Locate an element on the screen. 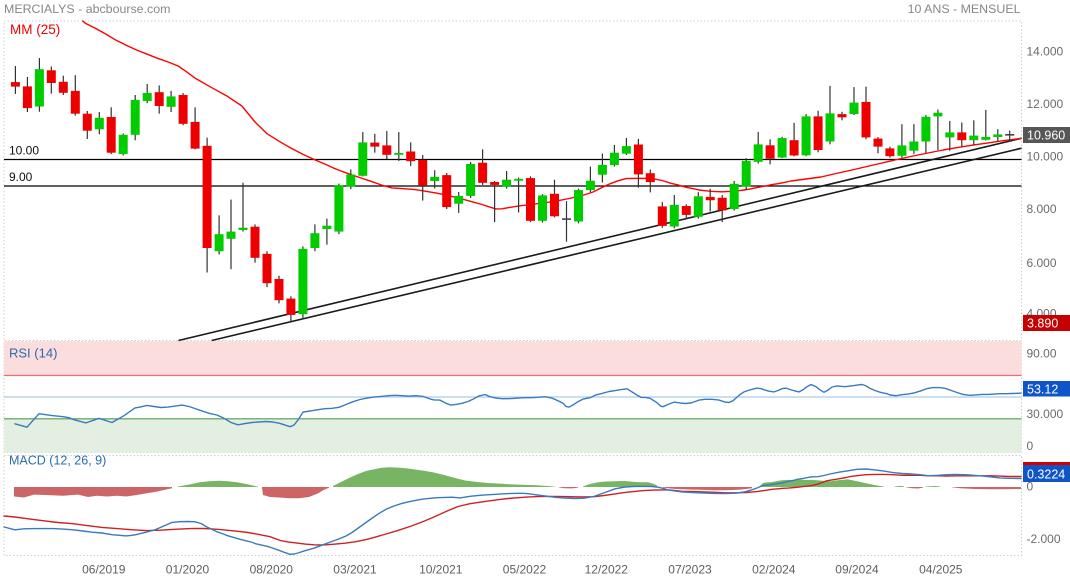 The height and width of the screenshot is (587, 1070). svg-text: 12.000 is located at coordinates (1045, 104).